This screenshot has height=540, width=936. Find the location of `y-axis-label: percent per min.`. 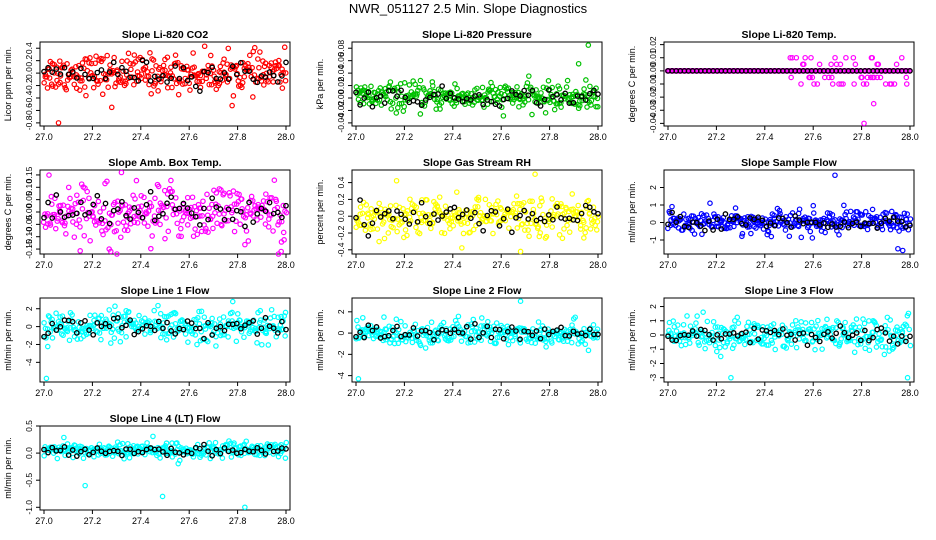

y-axis-label: percent per min. is located at coordinates (320, 211).